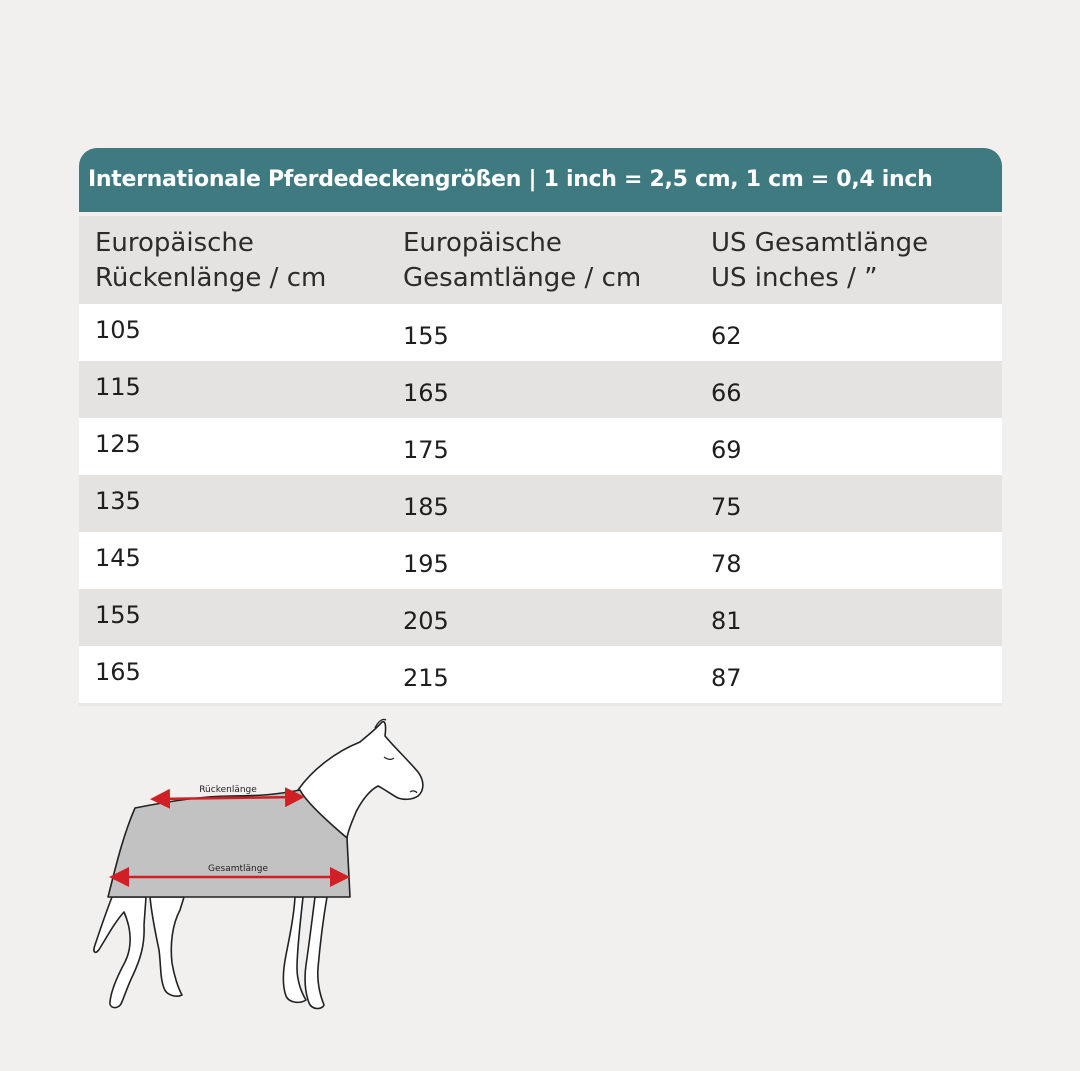  I want to click on hind-leg-front, so click(167, 946).